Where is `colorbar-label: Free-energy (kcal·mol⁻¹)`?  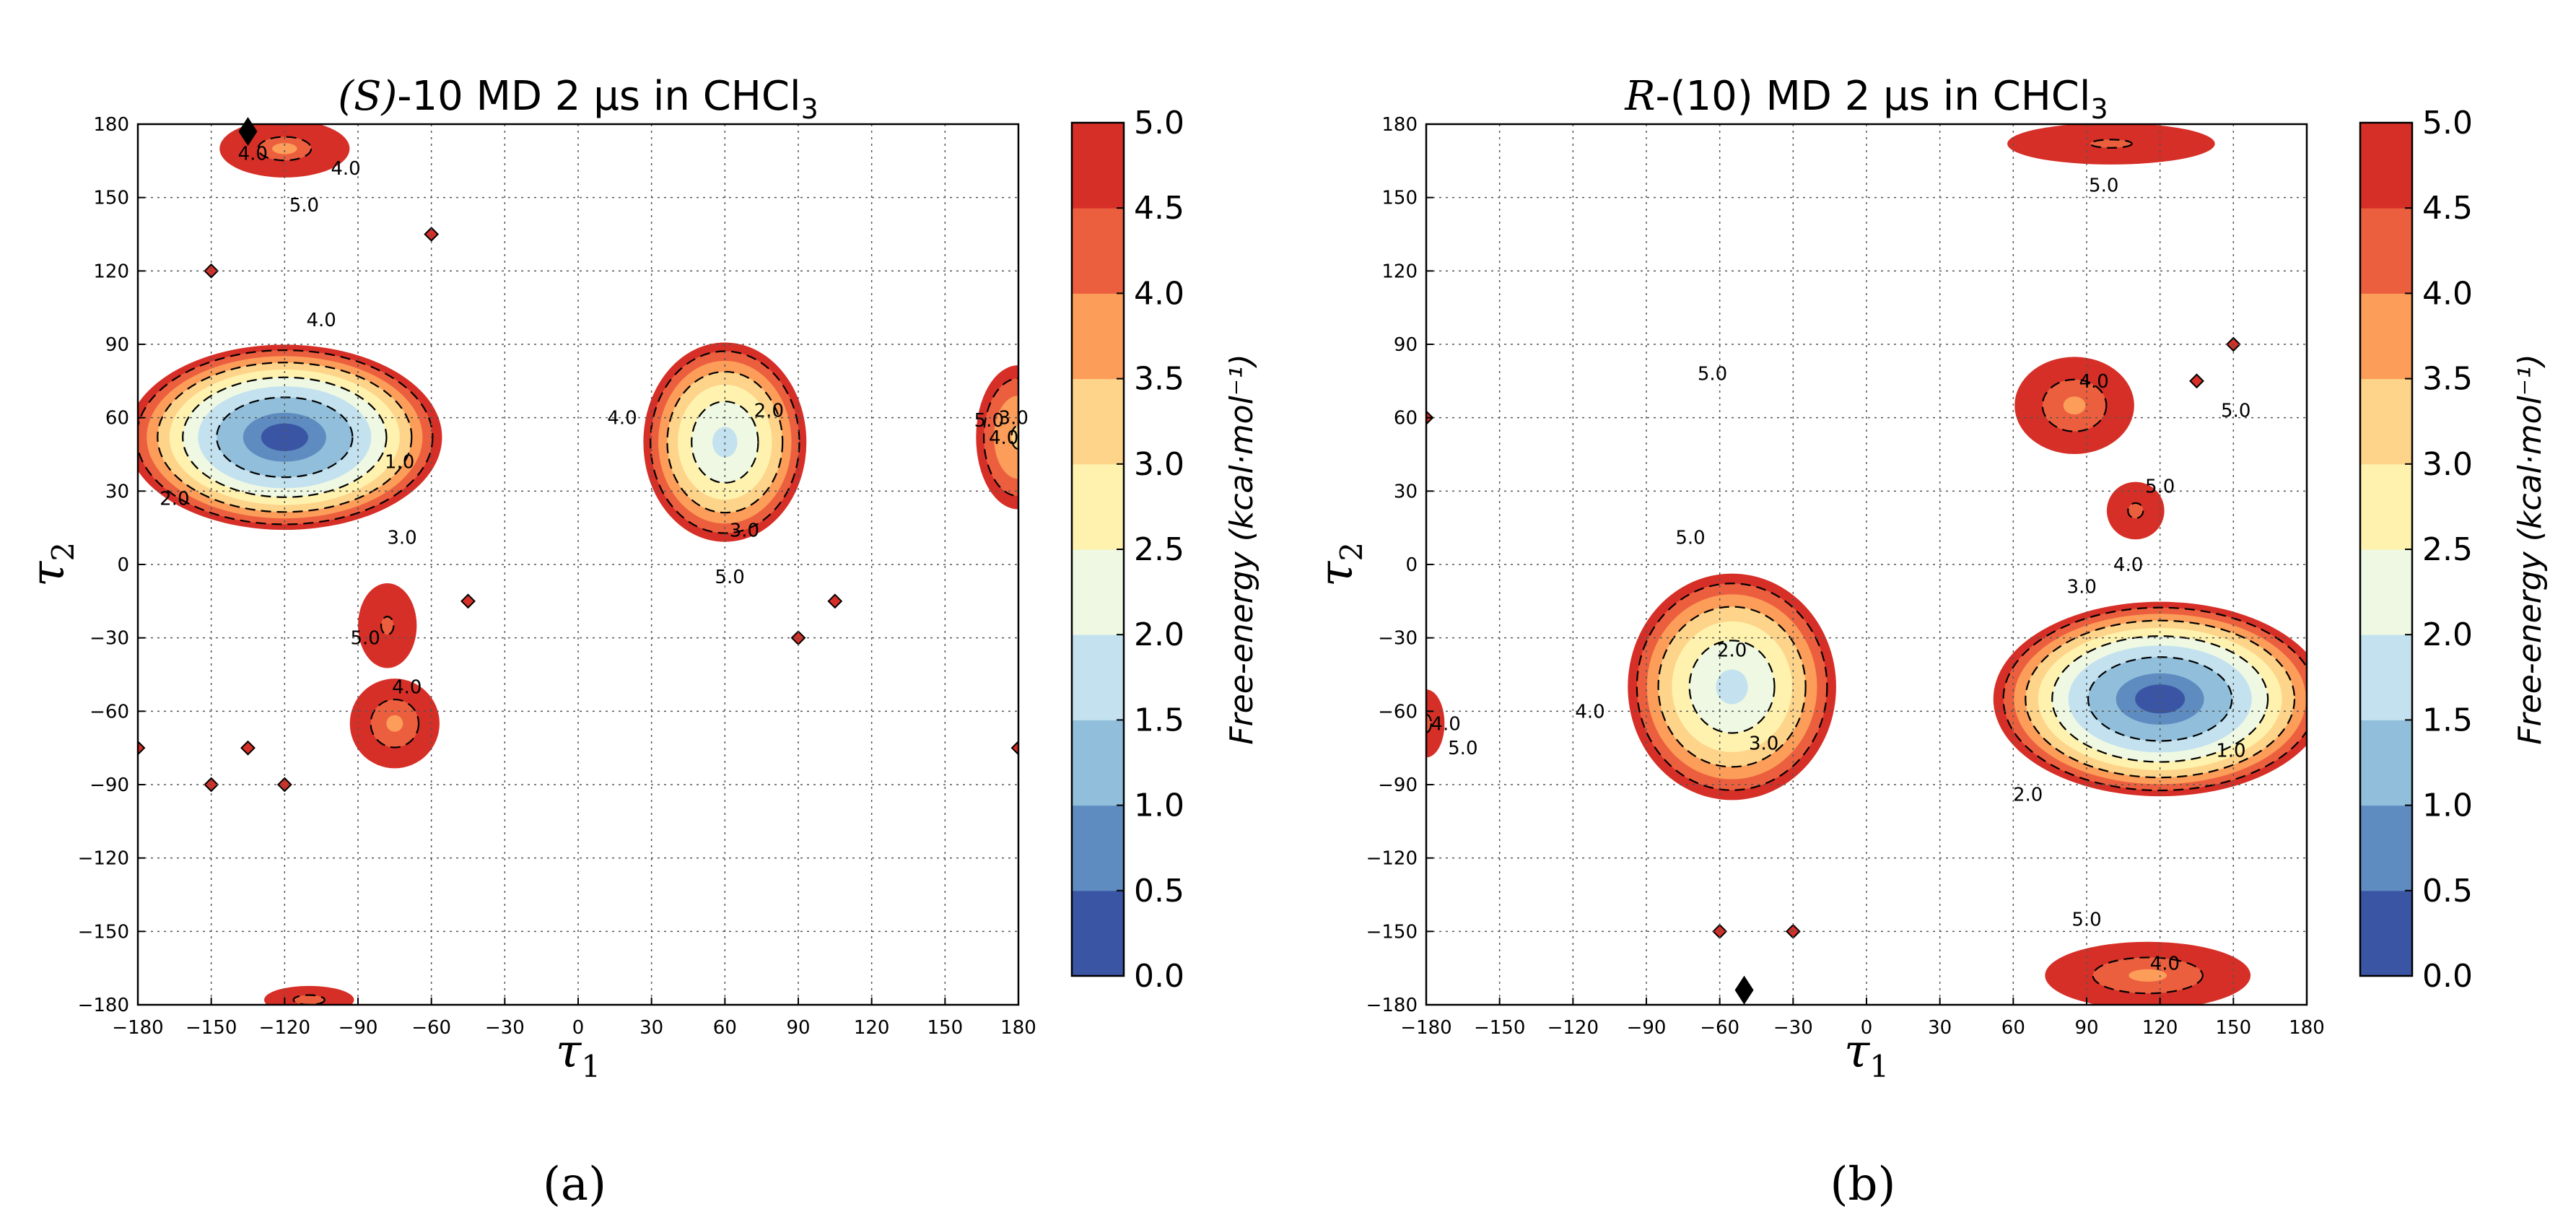 colorbar-label: Free-energy (kcal·mol⁻¹) is located at coordinates (1241, 549).